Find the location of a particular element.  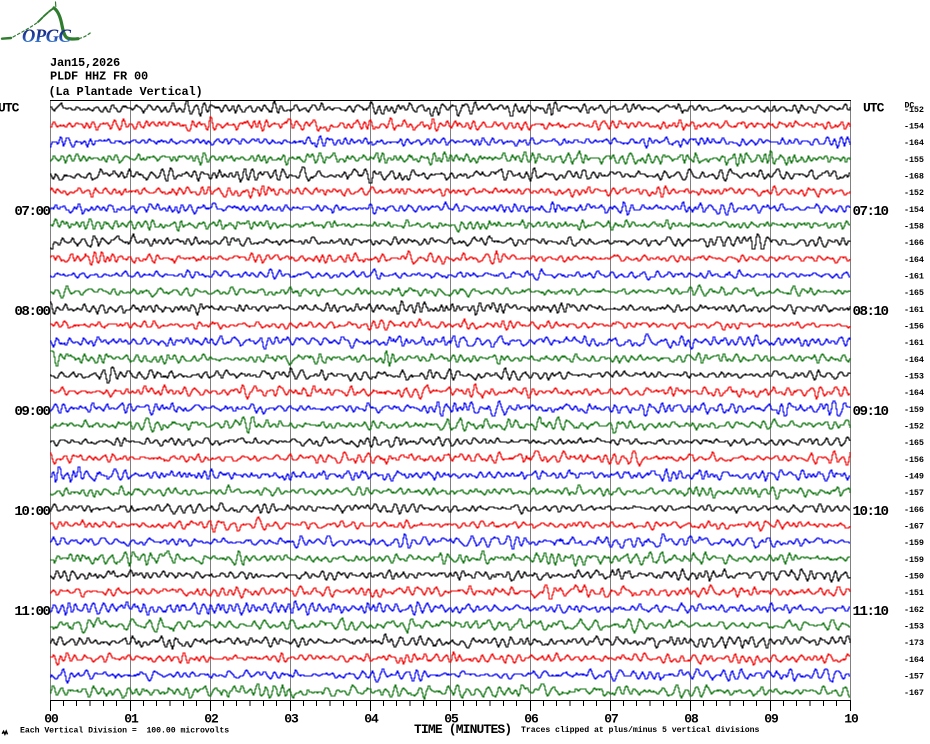

svg-text: 10:00 is located at coordinates (32, 512).